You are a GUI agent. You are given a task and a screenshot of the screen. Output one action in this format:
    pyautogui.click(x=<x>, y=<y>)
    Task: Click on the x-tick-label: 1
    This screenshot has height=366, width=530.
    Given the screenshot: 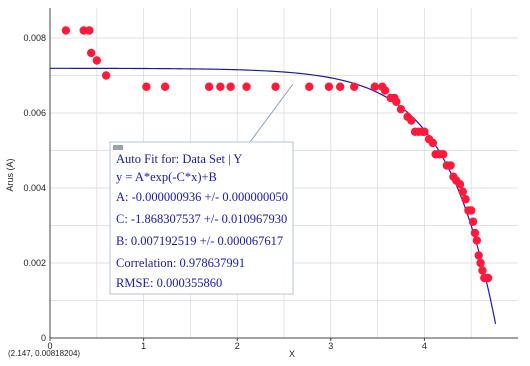 What is the action you would take?
    pyautogui.click(x=143, y=346)
    